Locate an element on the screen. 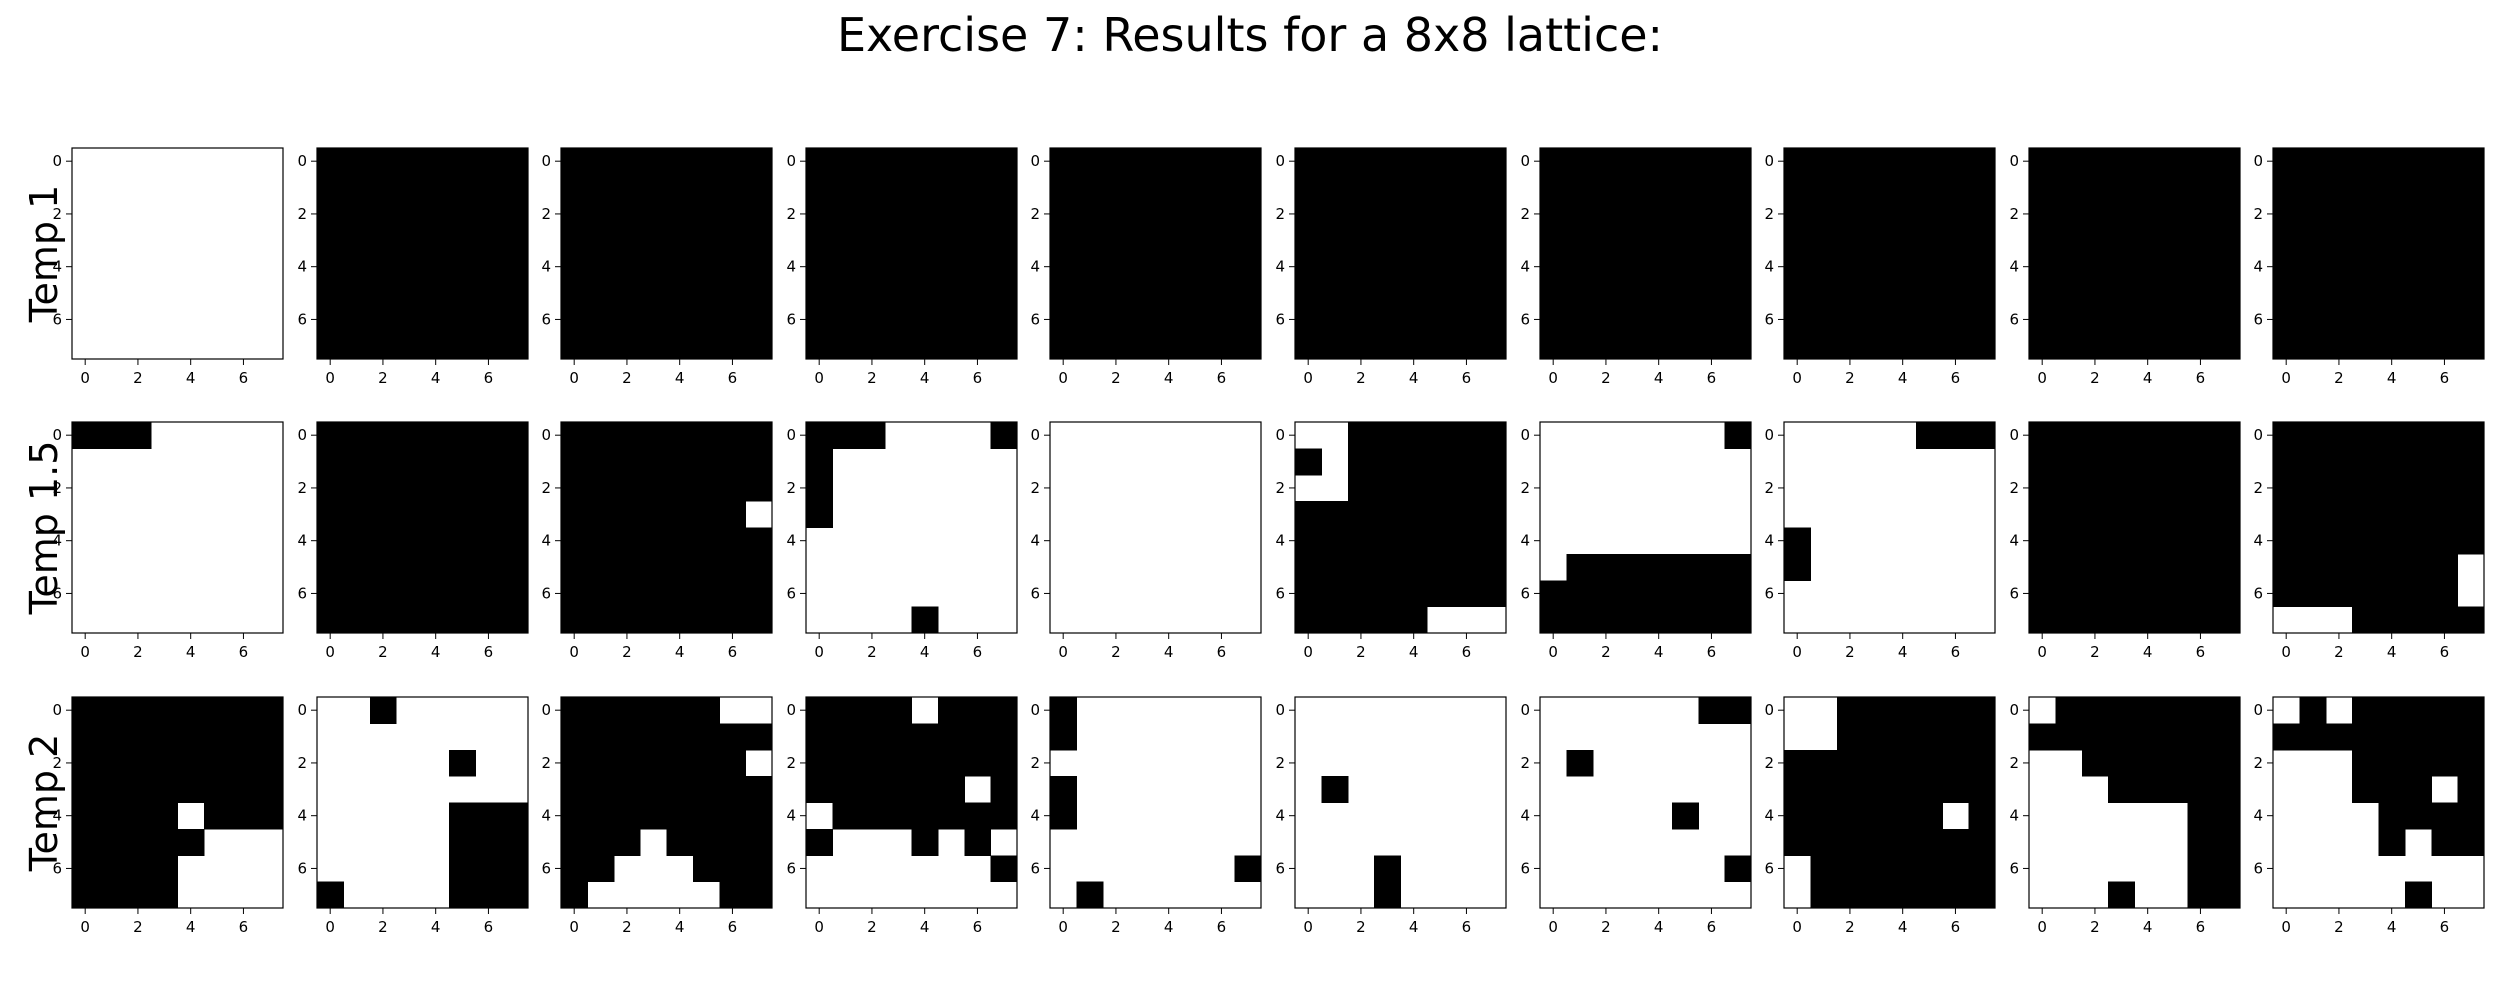 This screenshot has height=1000, width=2500. x-tick-label: 6 is located at coordinates (2201, 927).